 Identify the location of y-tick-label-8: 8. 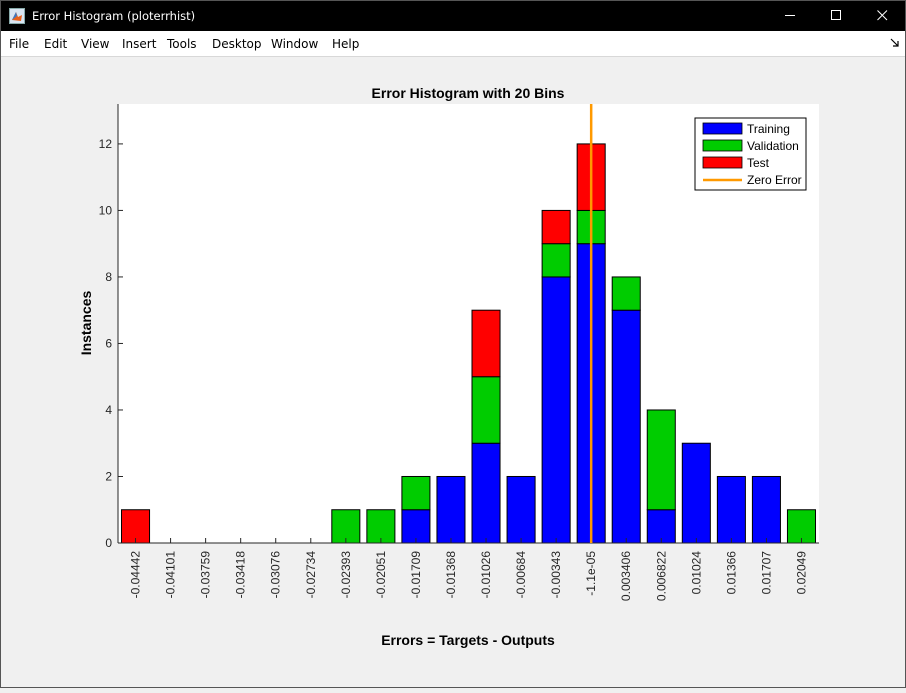
(108, 277).